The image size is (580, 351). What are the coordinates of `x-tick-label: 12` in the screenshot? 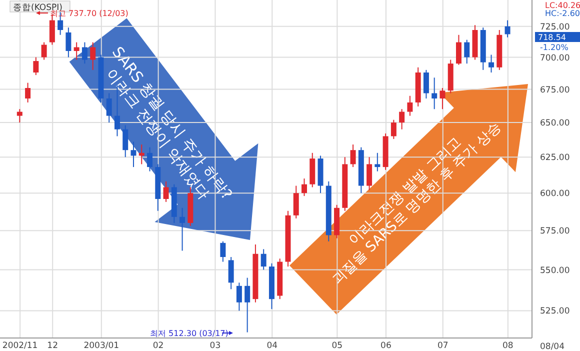 It's located at (52, 346).